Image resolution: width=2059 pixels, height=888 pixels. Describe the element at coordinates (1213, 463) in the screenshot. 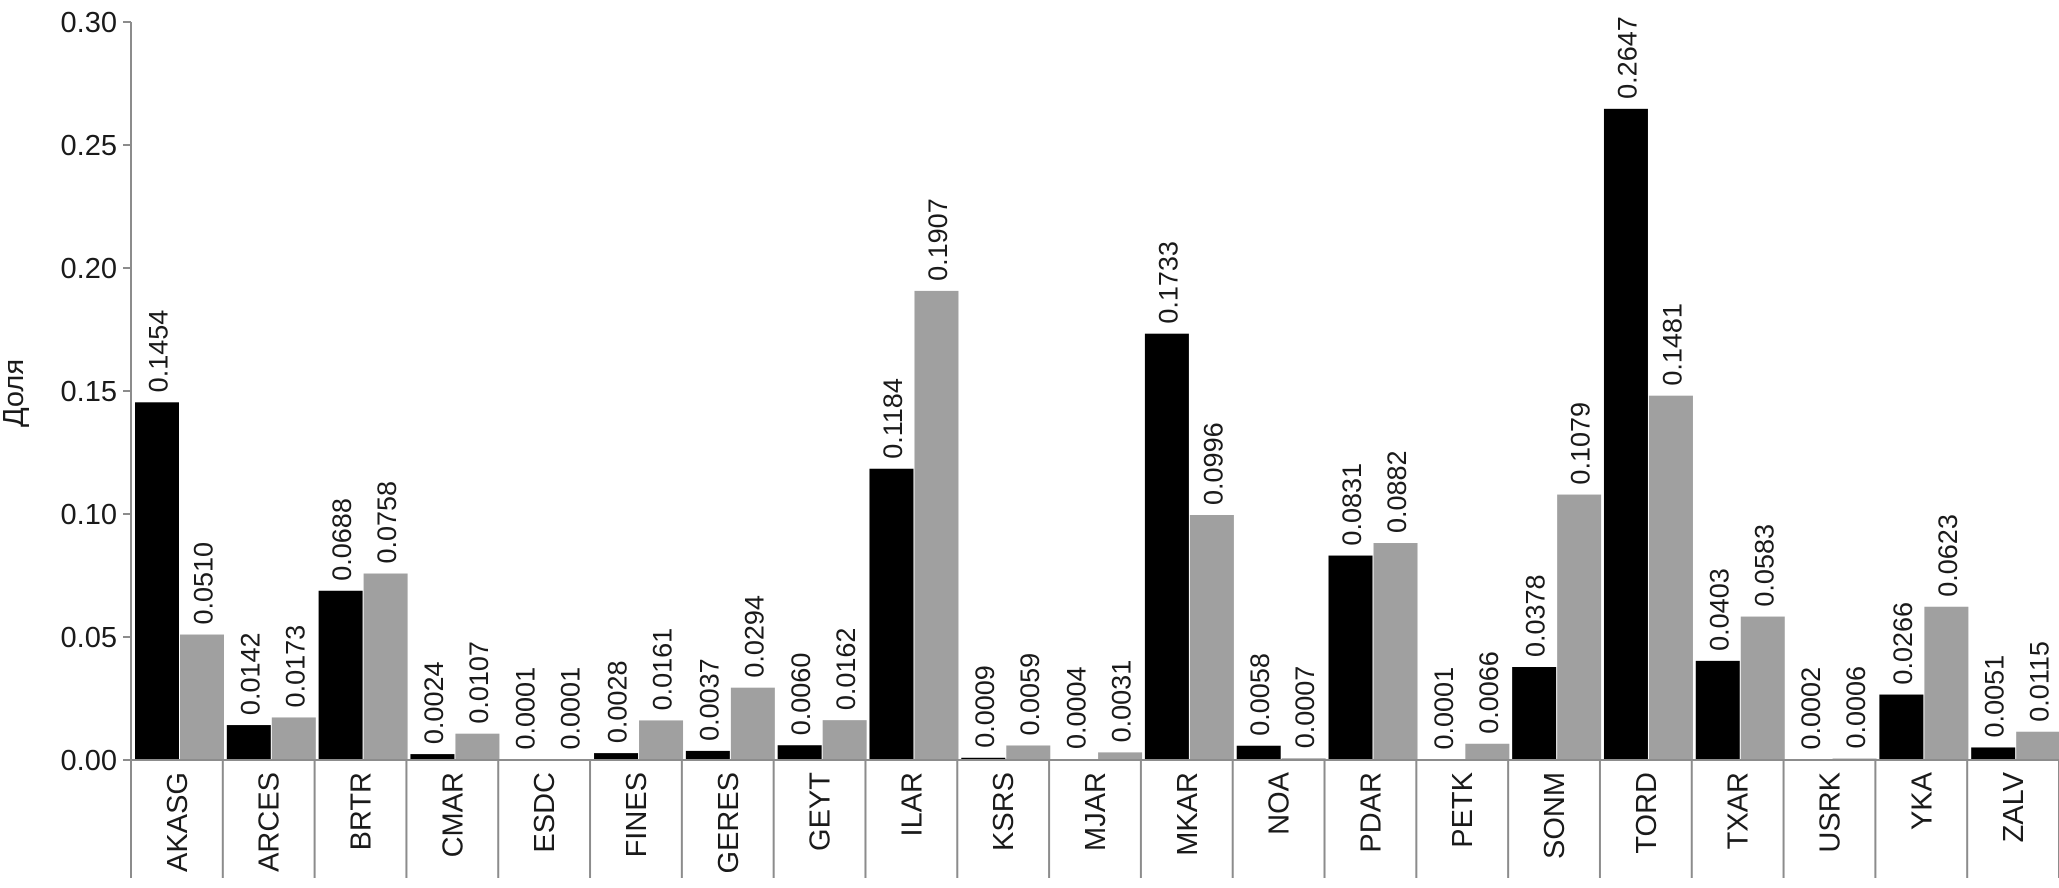

I see `bar-value-label: 0.0996` at that location.